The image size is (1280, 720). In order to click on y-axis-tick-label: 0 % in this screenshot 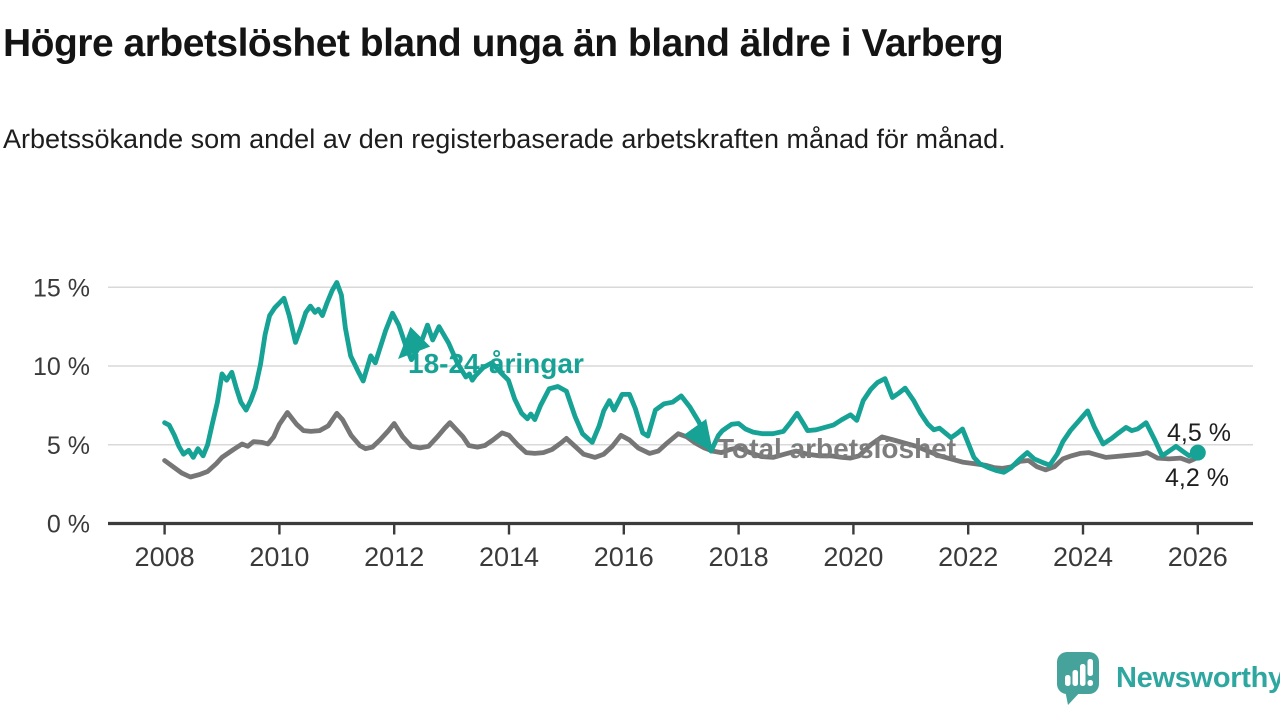, I will do `click(68, 525)`.